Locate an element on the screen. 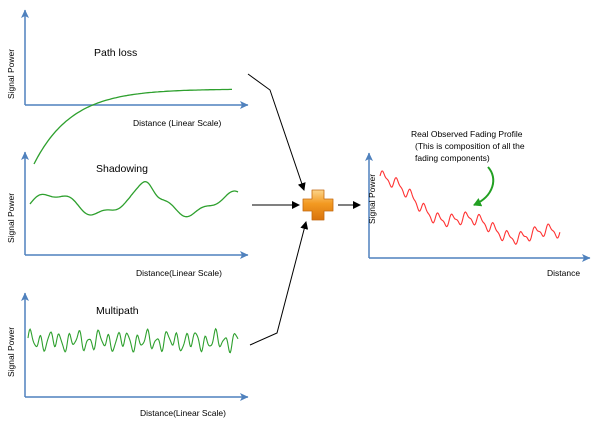  shadowing-x-label: Distance(Linear Scale) is located at coordinates (179, 273).